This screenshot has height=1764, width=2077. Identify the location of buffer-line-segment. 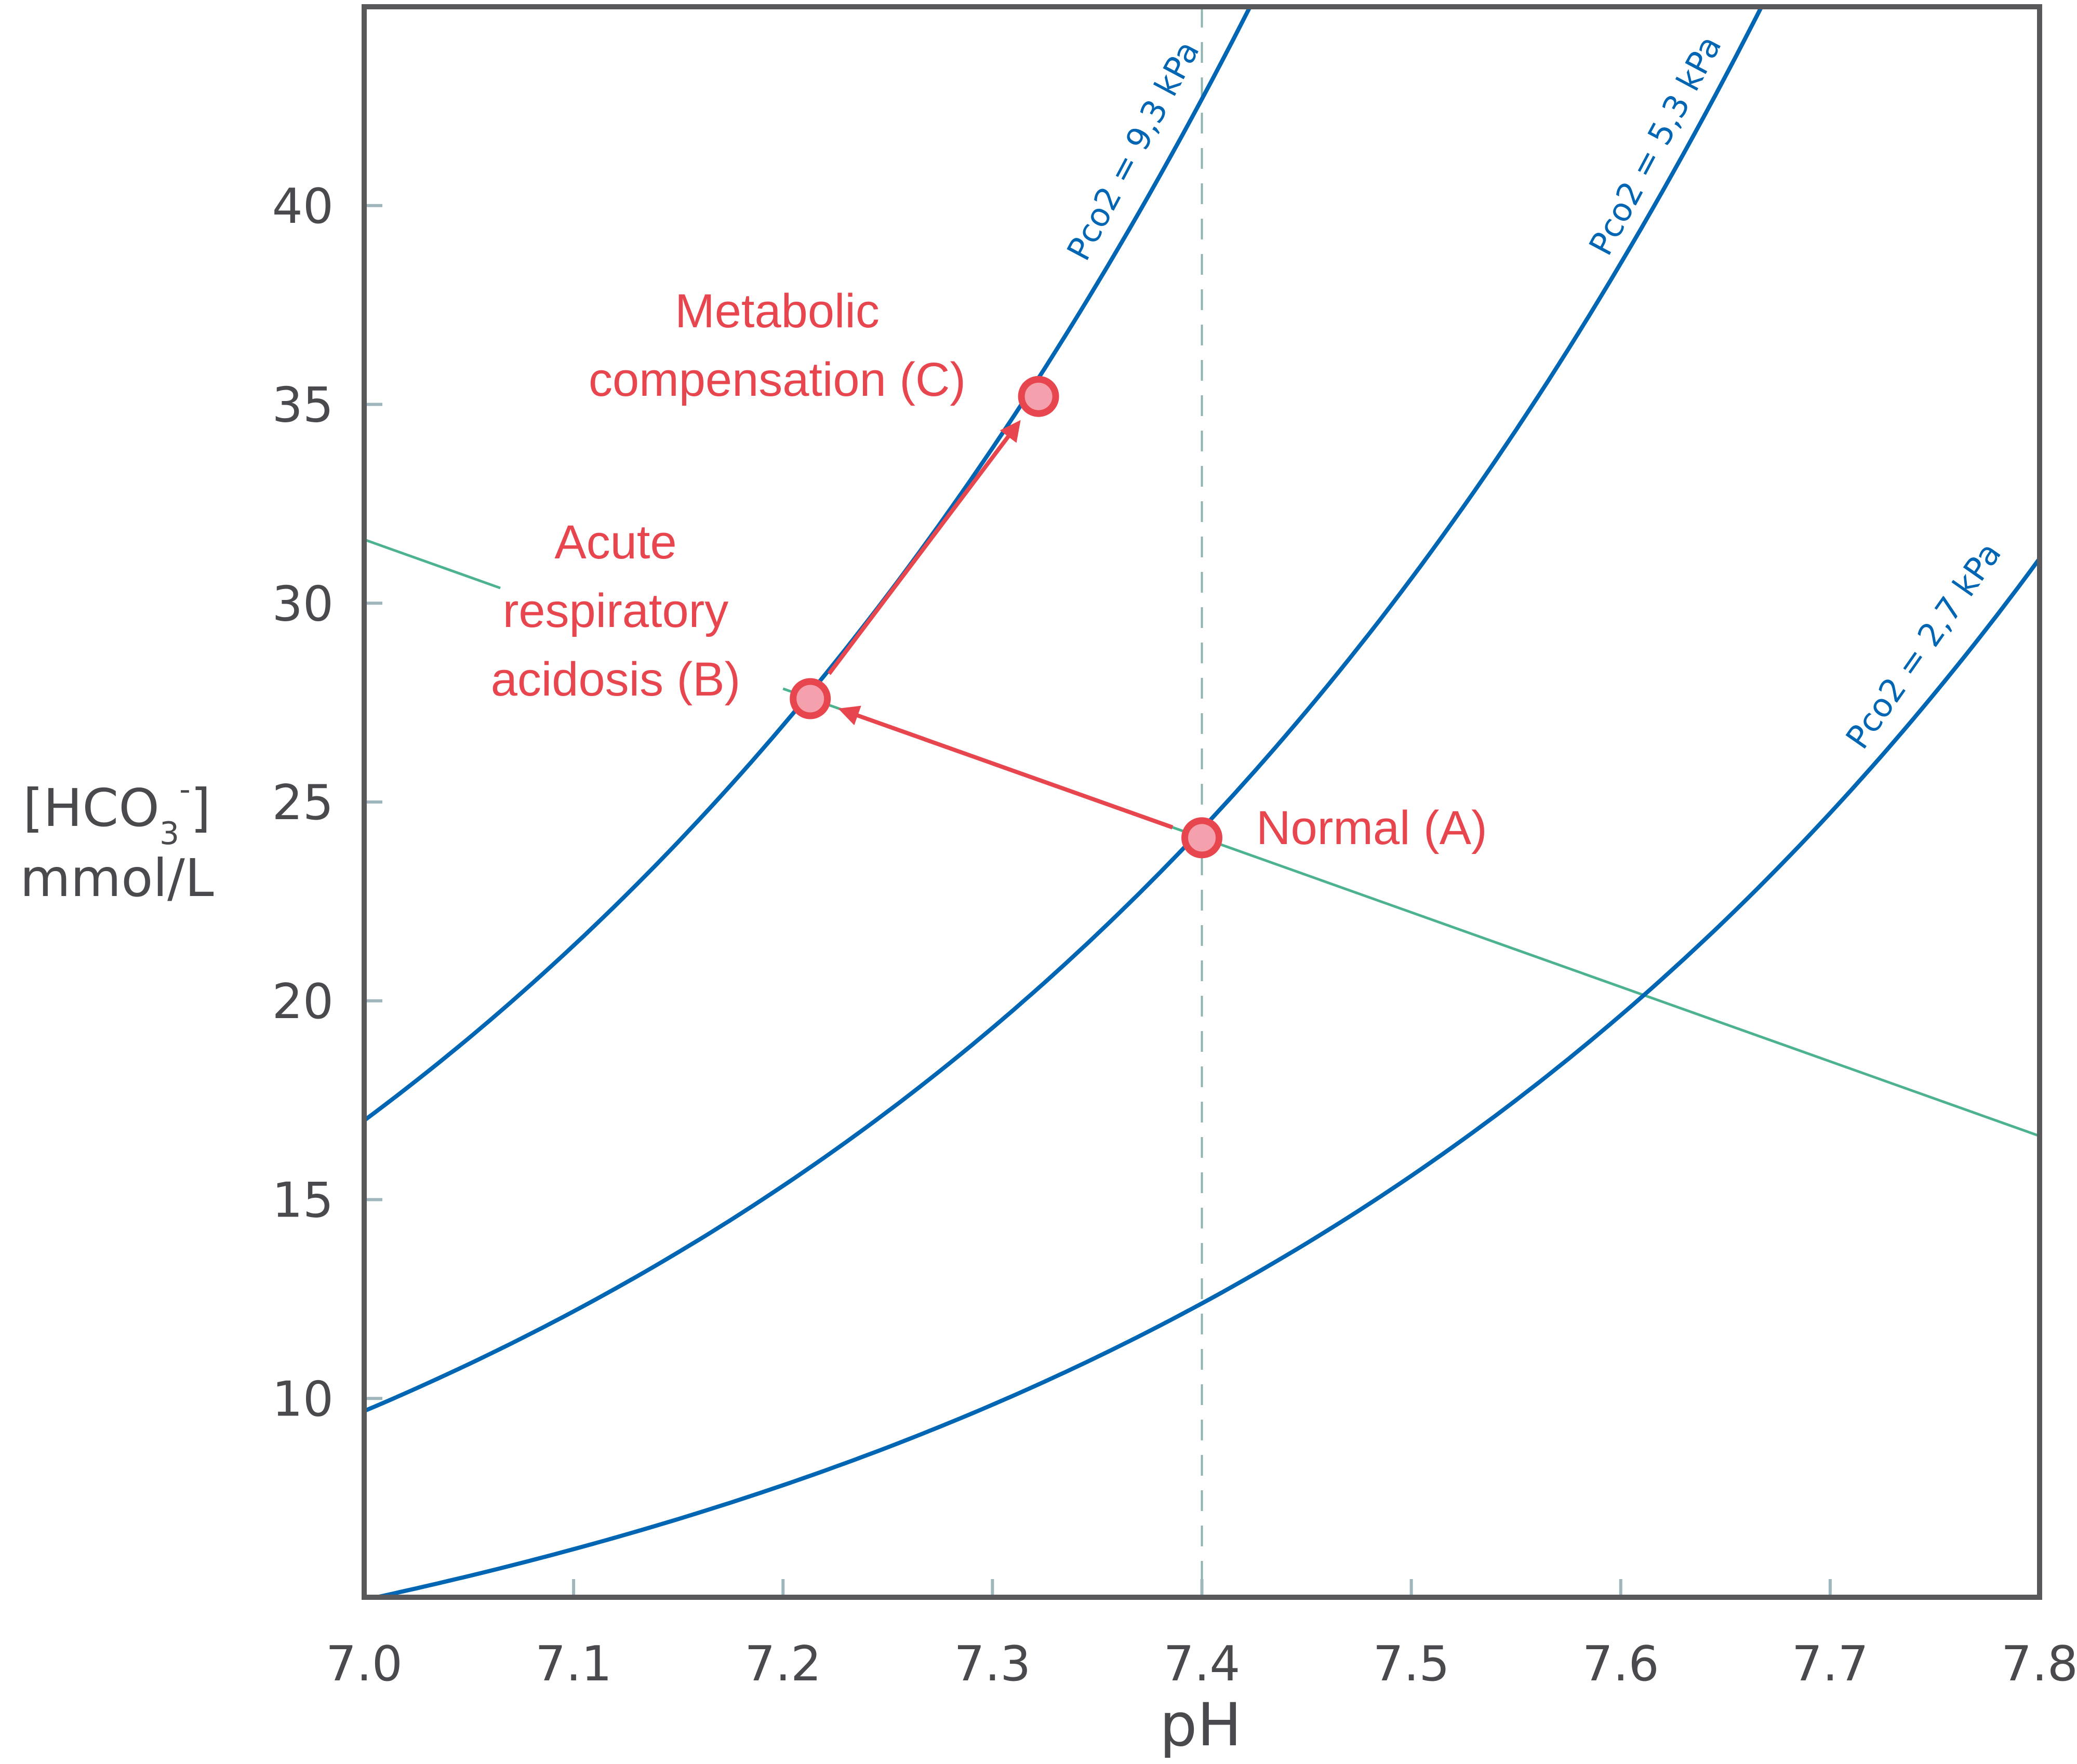
(432, 564).